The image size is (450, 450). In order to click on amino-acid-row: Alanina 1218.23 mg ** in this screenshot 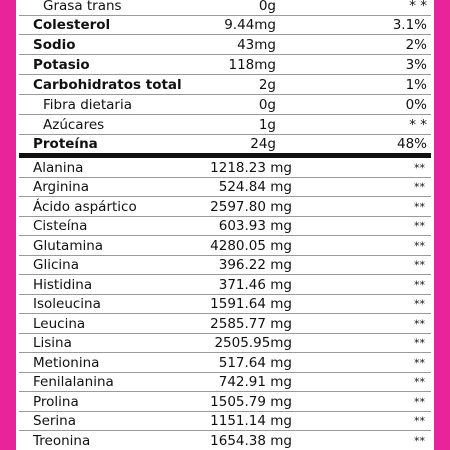, I will do `click(225, 168)`.